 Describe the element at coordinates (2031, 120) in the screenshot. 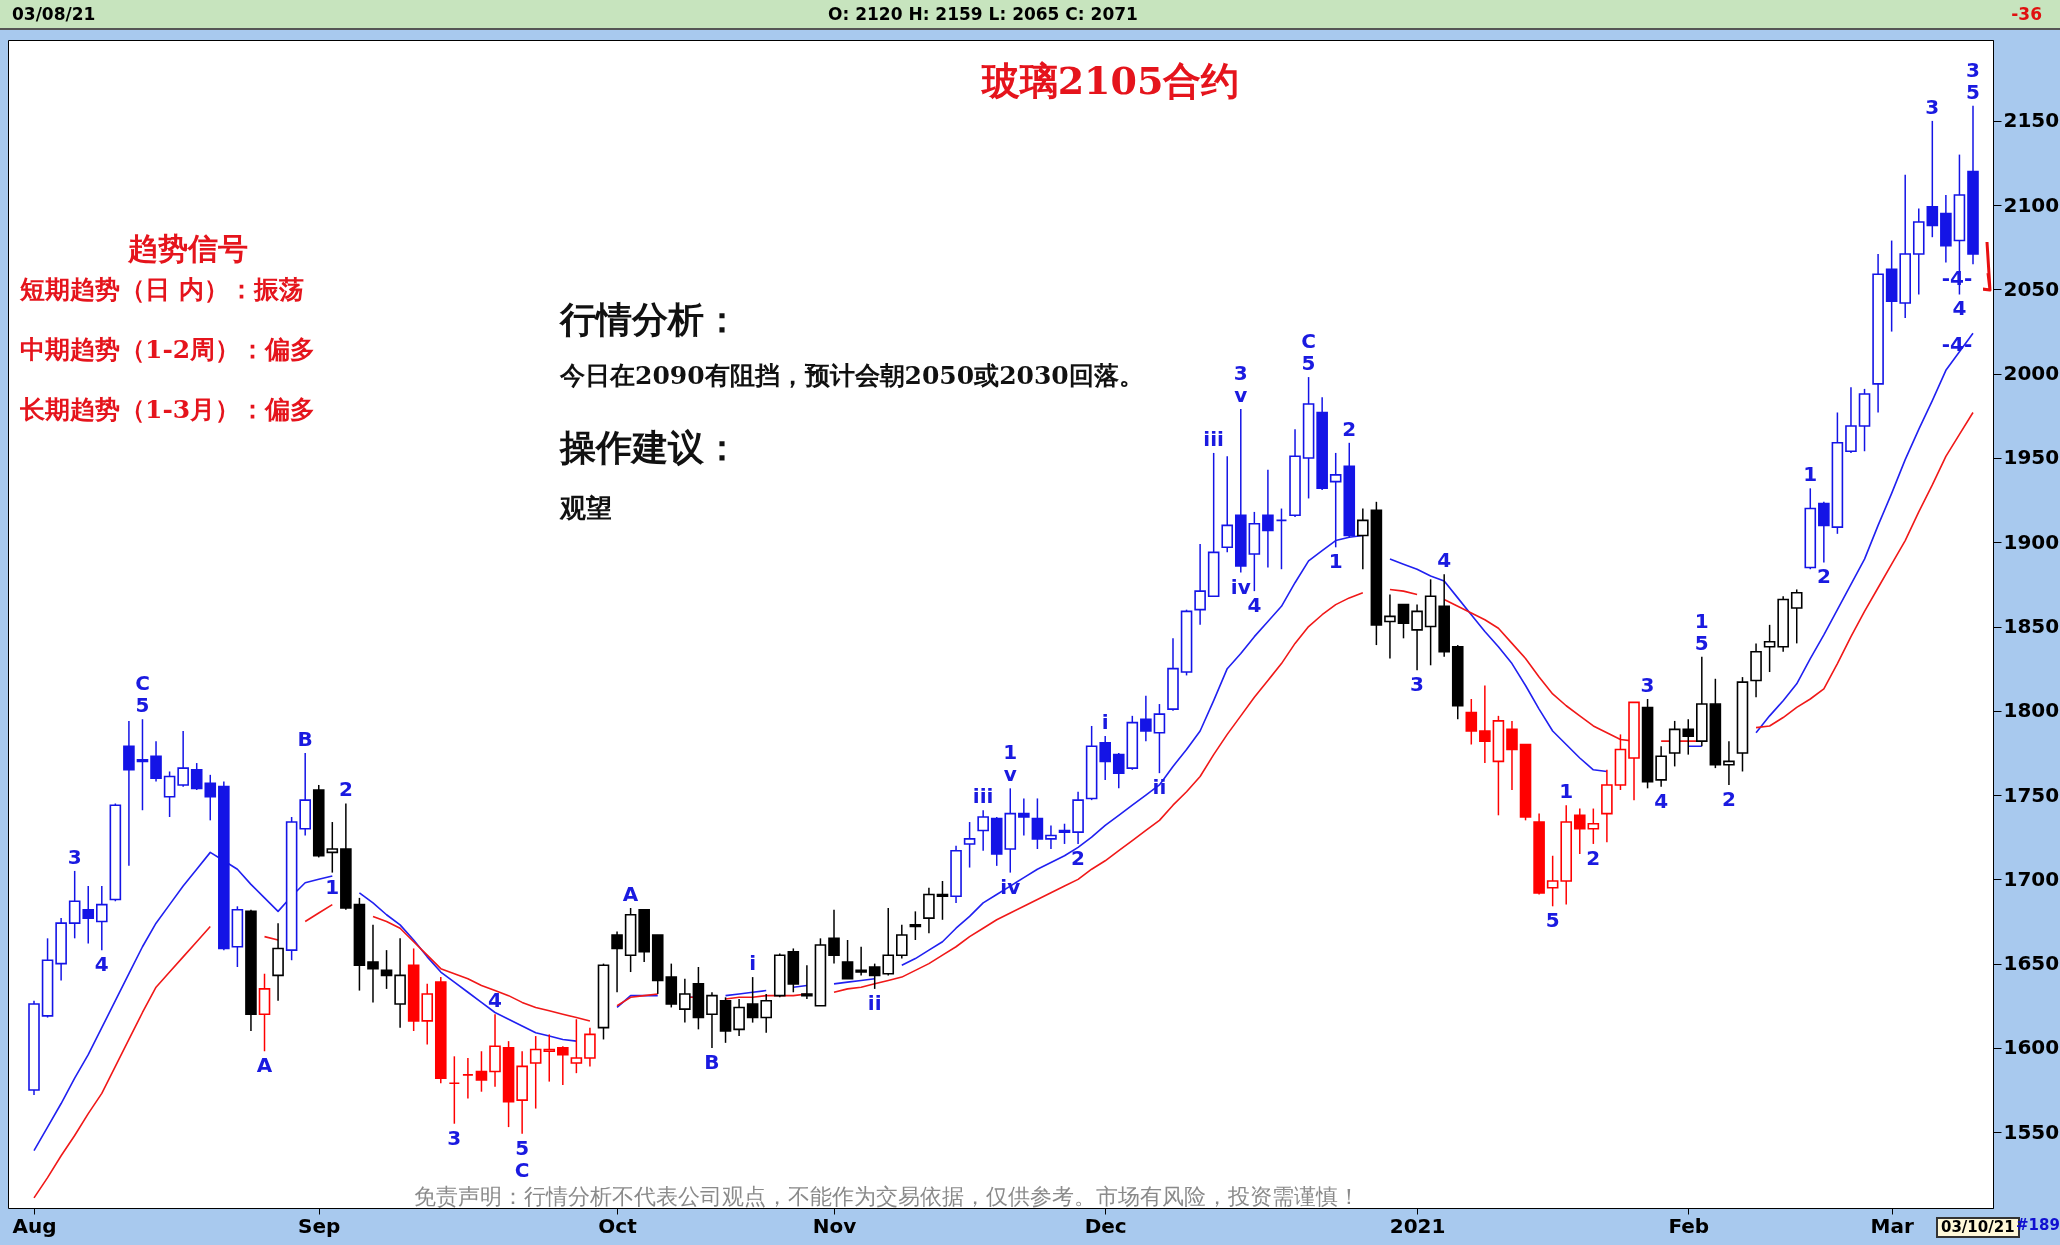

I see `y-tick-label: 2150` at that location.